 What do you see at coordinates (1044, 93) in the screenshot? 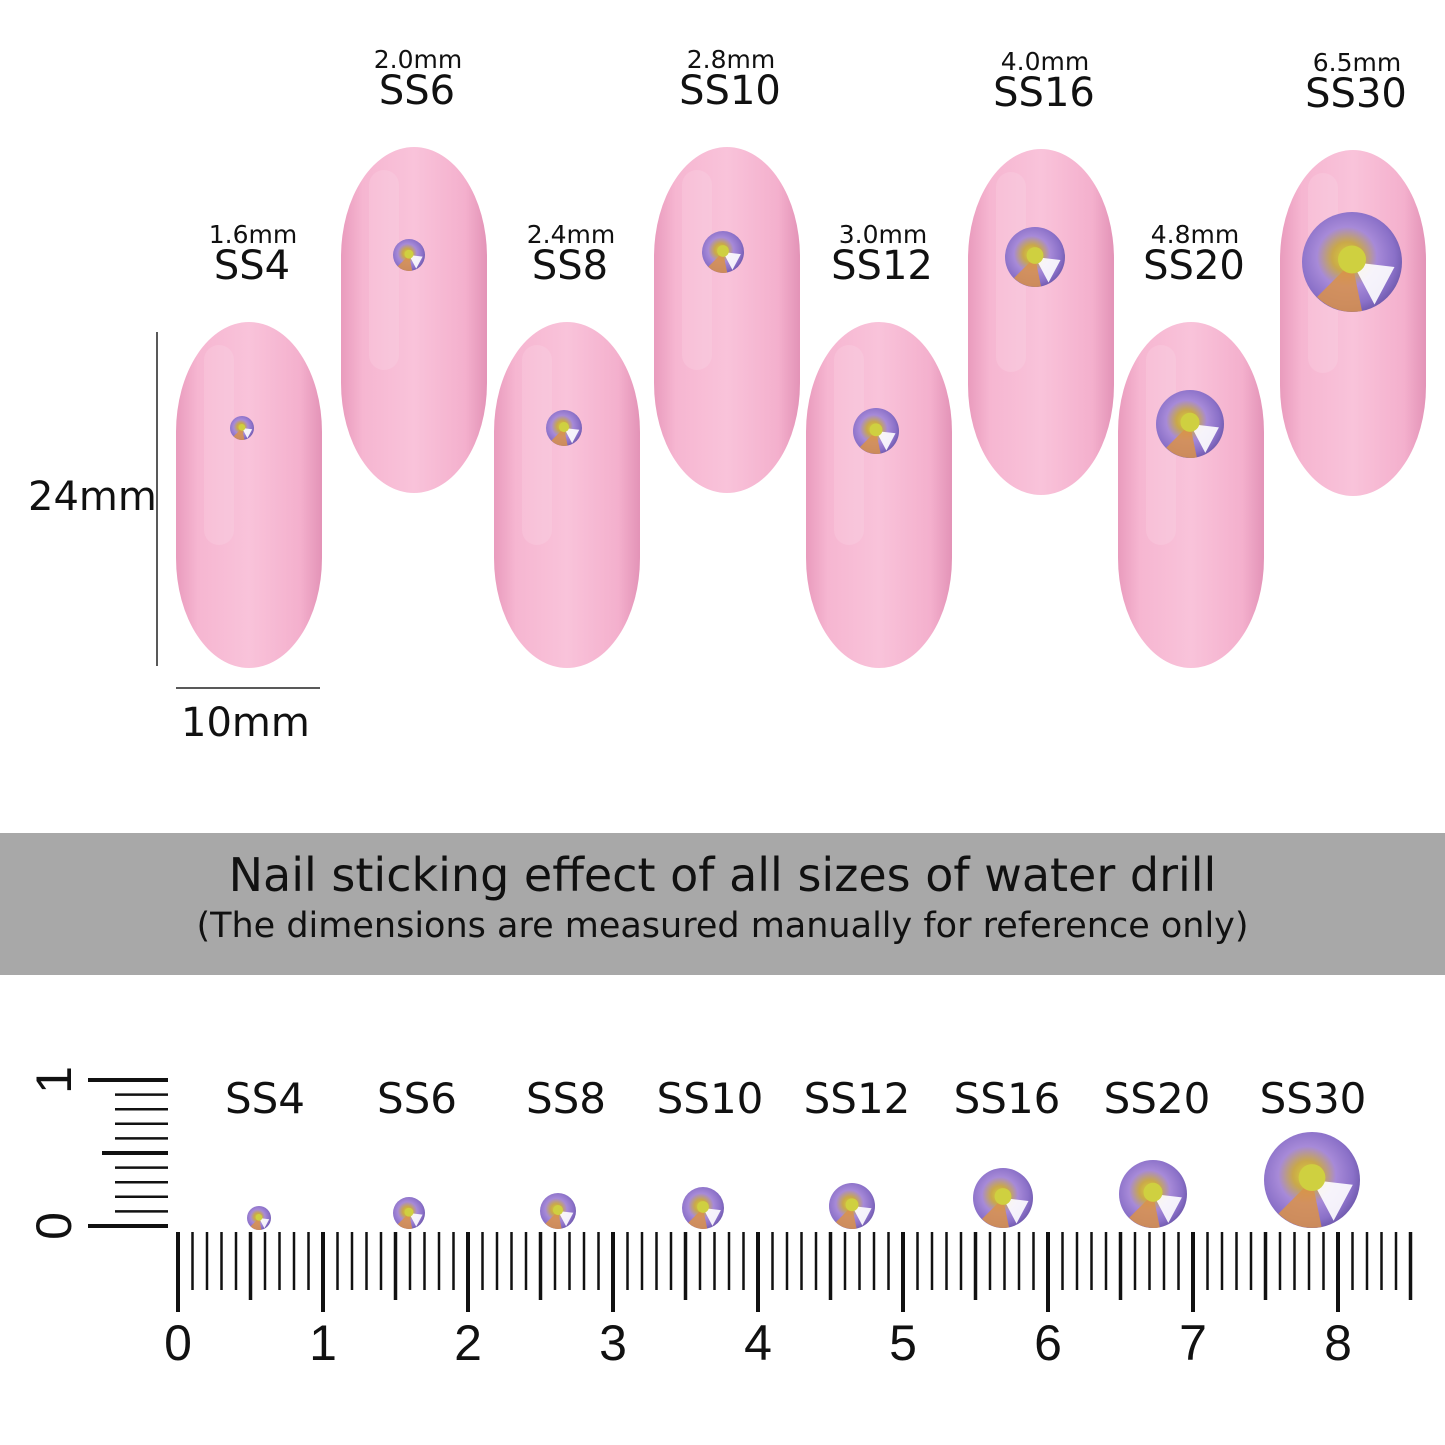
I see `size-ss-label: SS16` at bounding box center [1044, 93].